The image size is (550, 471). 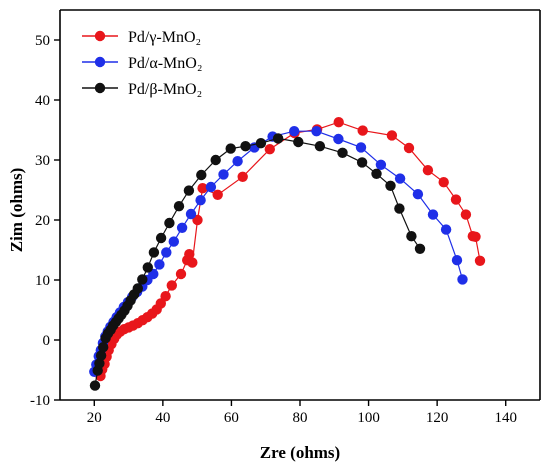 I want to click on y-tick-label: 0, so click(x=47, y=341).